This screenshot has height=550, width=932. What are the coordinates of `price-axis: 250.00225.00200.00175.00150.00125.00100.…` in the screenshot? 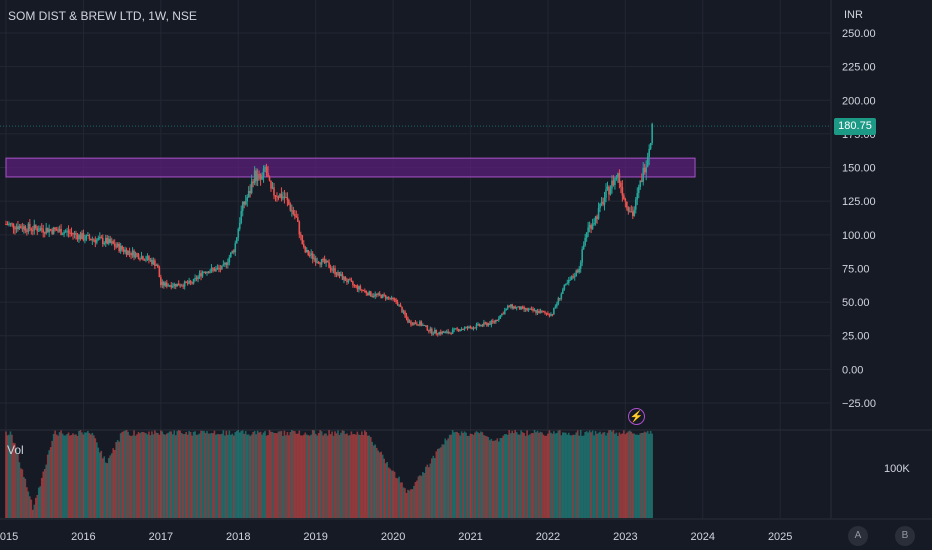 It's located at (859, 219).